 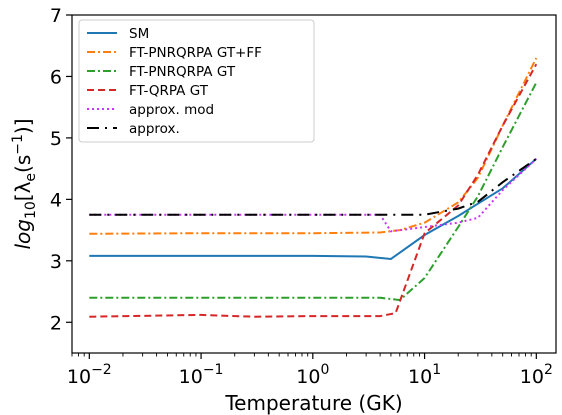 What do you see at coordinates (31, 210) in the screenshot?
I see `y-title-sub: 10` at bounding box center [31, 210].